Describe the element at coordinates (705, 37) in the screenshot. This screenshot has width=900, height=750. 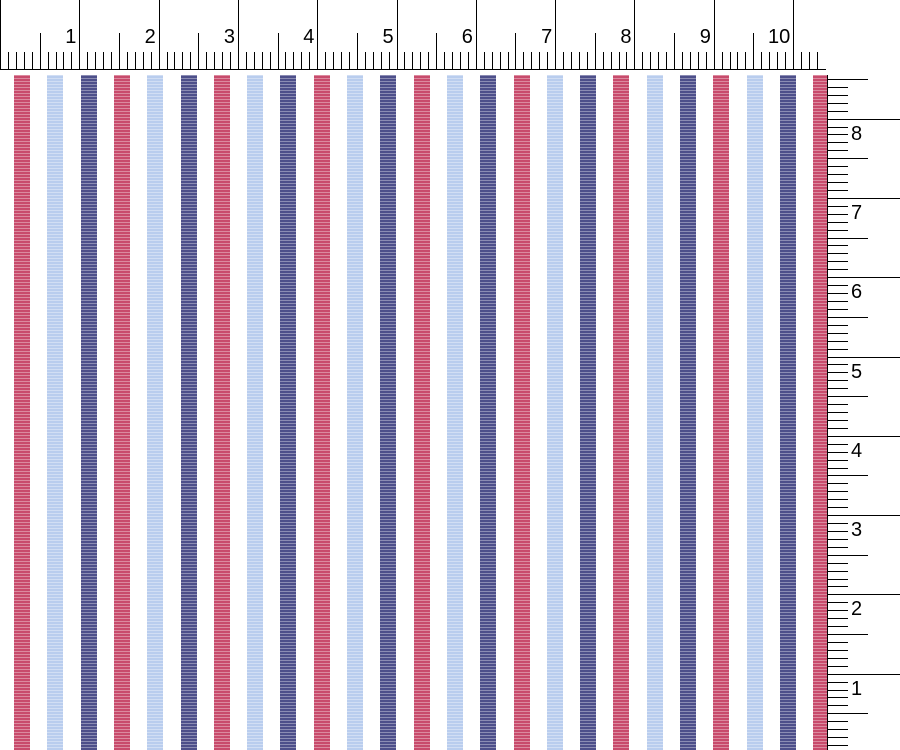
I see `ruler-label: 9` at that location.